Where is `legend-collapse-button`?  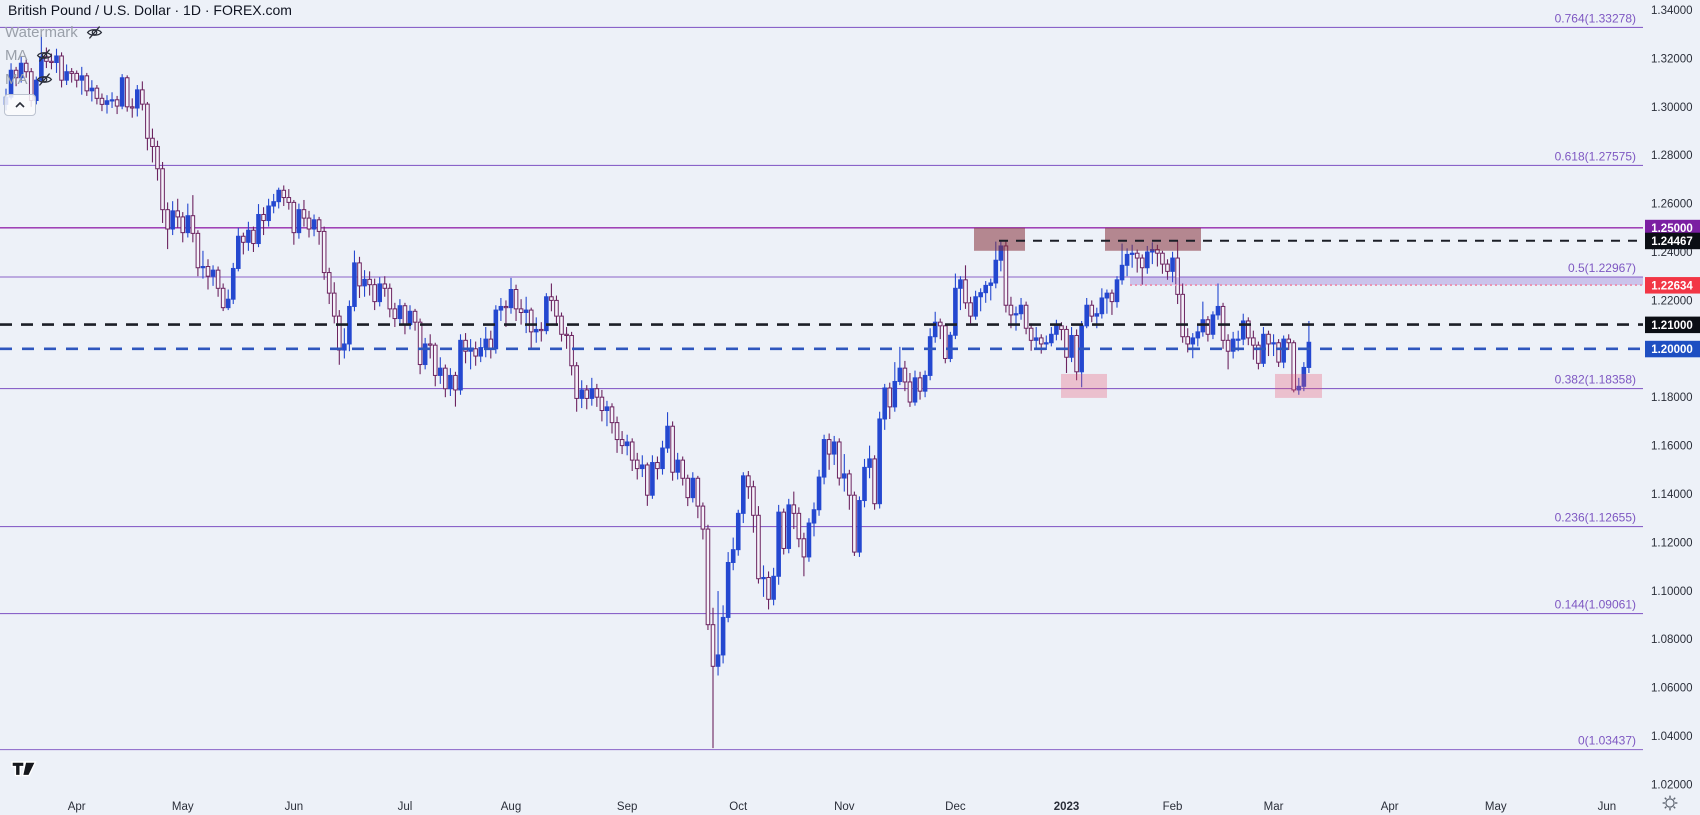
legend-collapse-button is located at coordinates (20, 105).